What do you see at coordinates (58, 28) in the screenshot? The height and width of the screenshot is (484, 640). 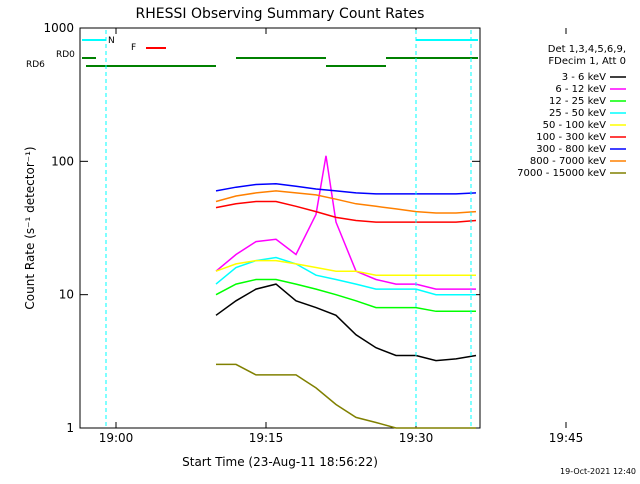 I see `y-tick-label-3: 1000` at bounding box center [58, 28].